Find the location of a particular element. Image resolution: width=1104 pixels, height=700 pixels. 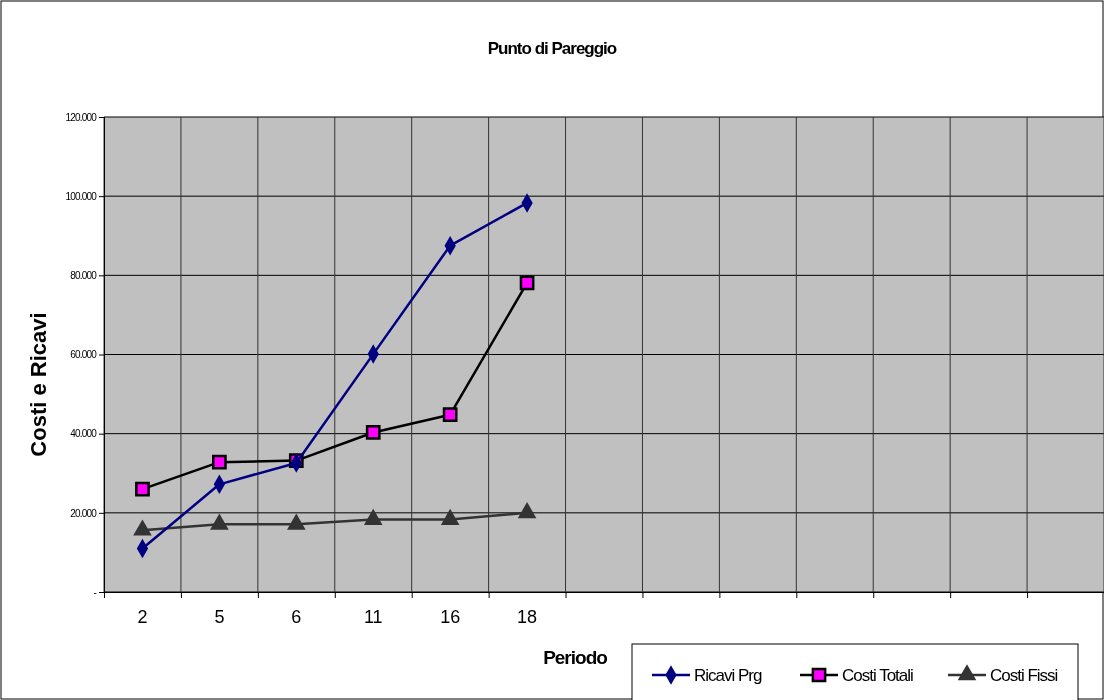

legend-label: Costi Totali is located at coordinates (878, 675).